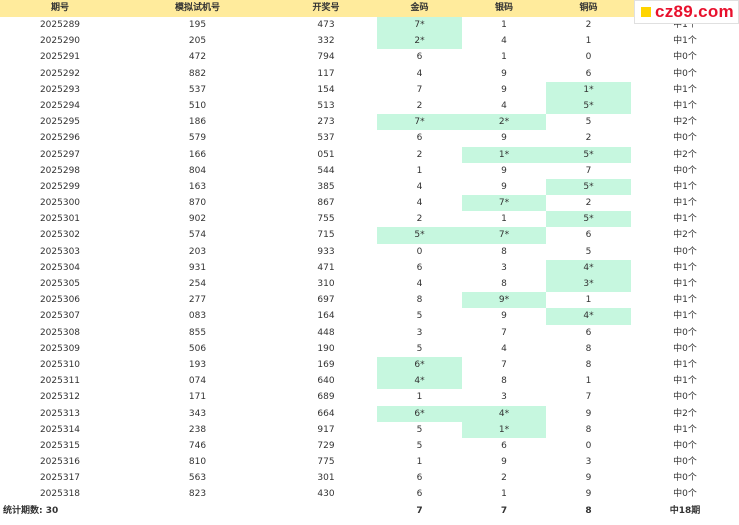 The image size is (739, 525). I want to click on table-row: 2025294 510 513 2 4 5* 中1个, so click(369, 106).